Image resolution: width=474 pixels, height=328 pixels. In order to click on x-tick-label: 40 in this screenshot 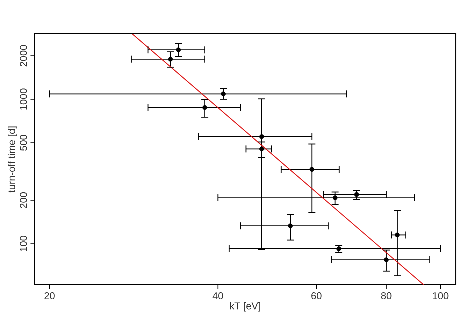, I will do `click(218, 296)`.